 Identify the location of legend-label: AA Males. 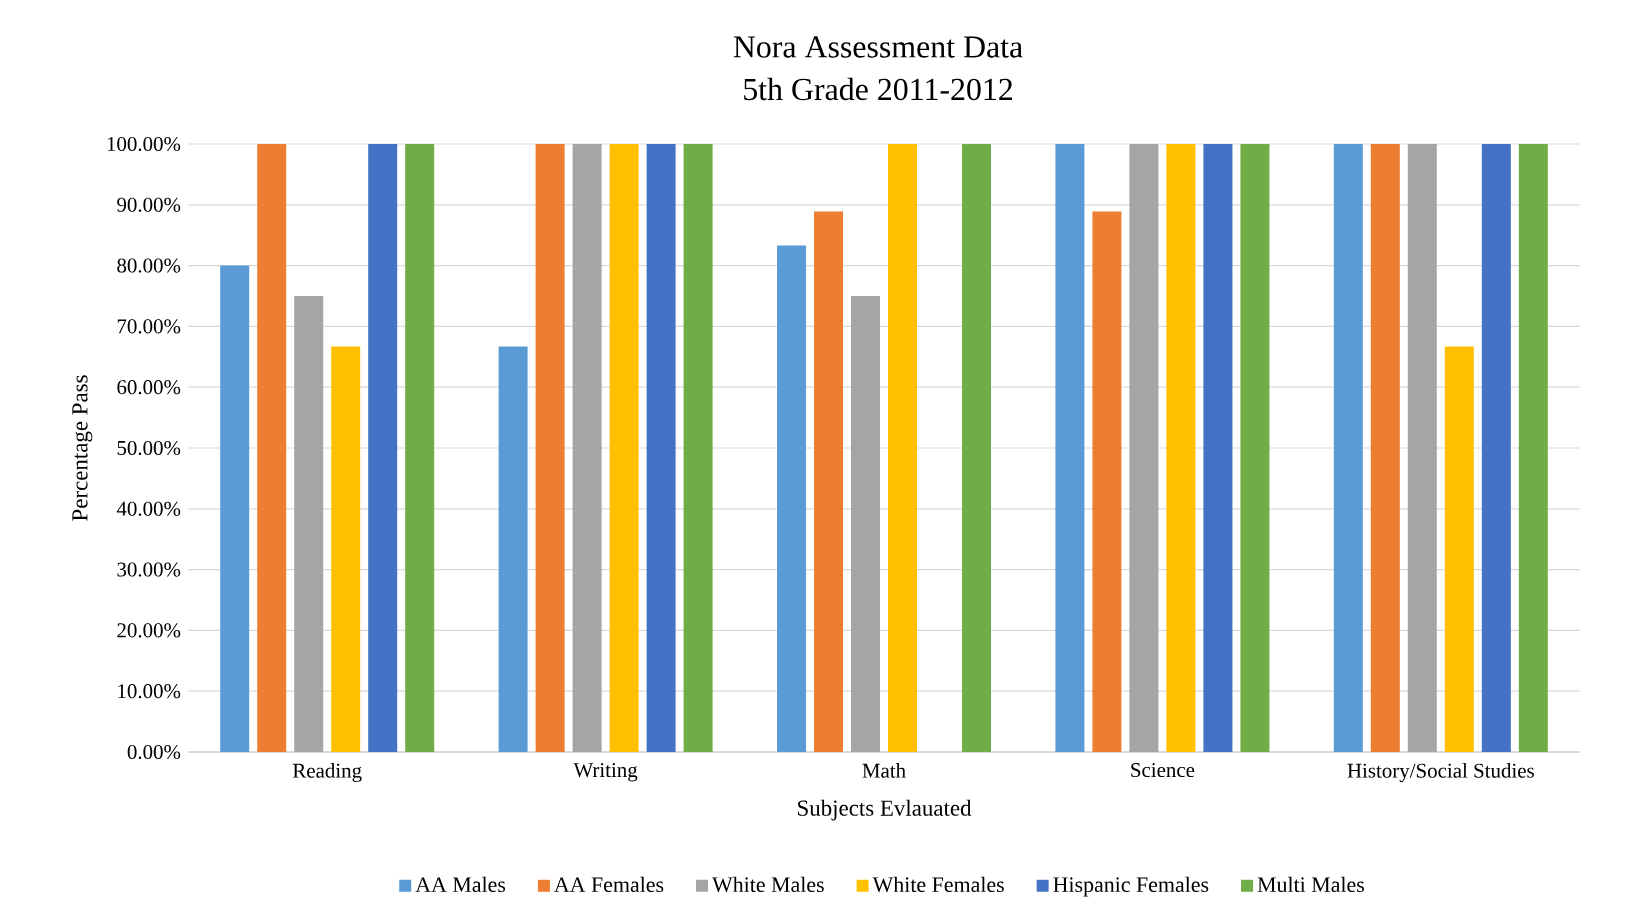
(460, 884).